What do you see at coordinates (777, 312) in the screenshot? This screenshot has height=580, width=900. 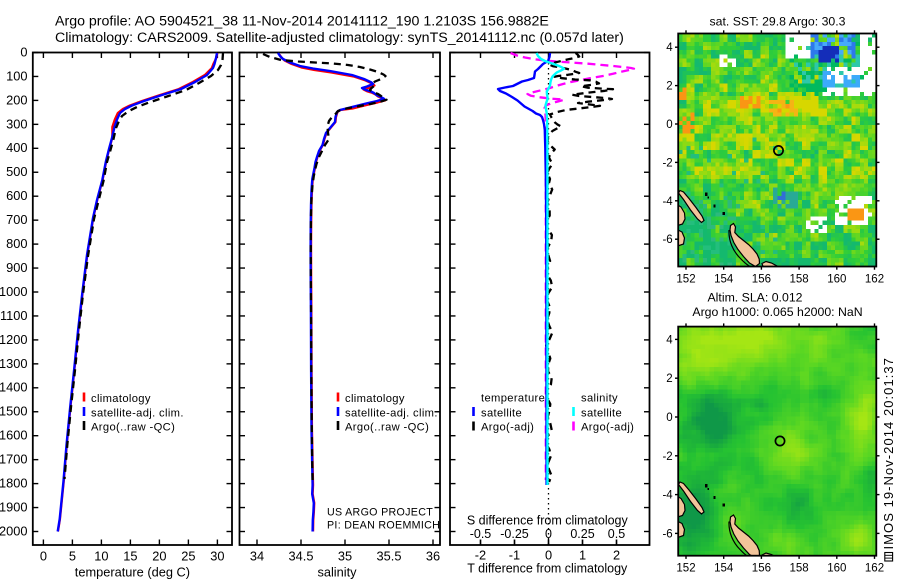 I see `svg-text: Argo h1000: 0.065 h2000: NaN` at bounding box center [777, 312].